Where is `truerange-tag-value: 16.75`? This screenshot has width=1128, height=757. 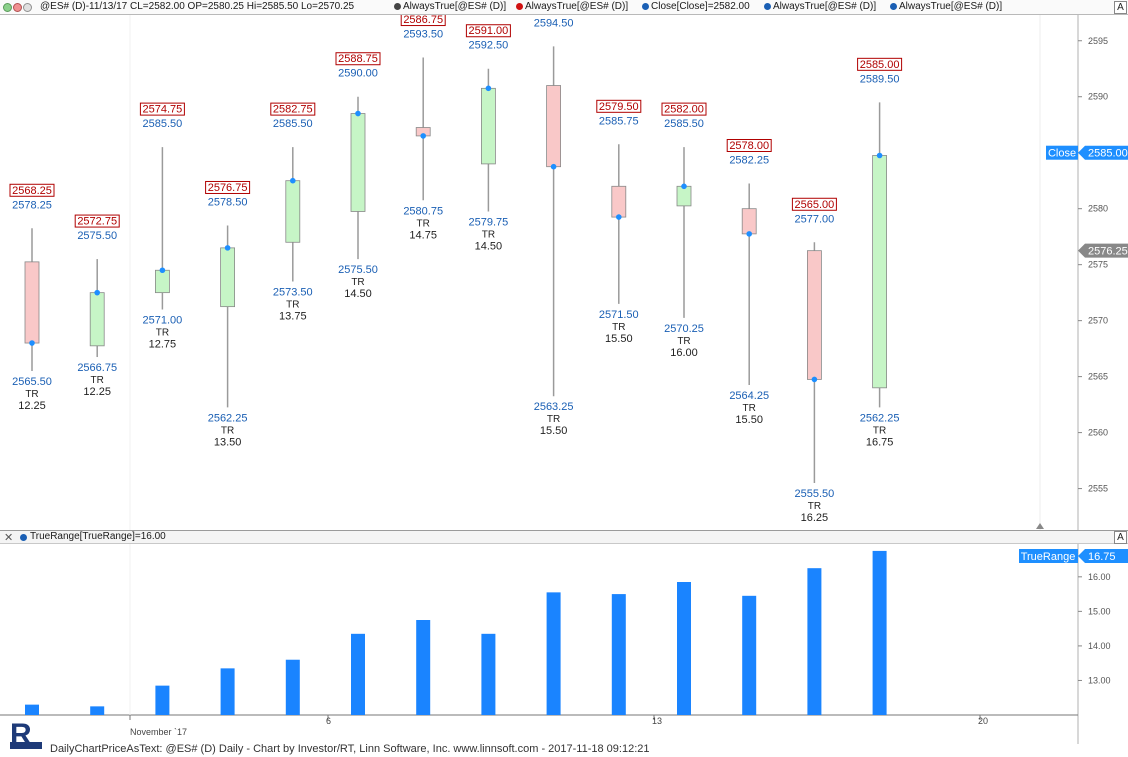
truerange-tag-value: 16.75 is located at coordinates (1102, 557).